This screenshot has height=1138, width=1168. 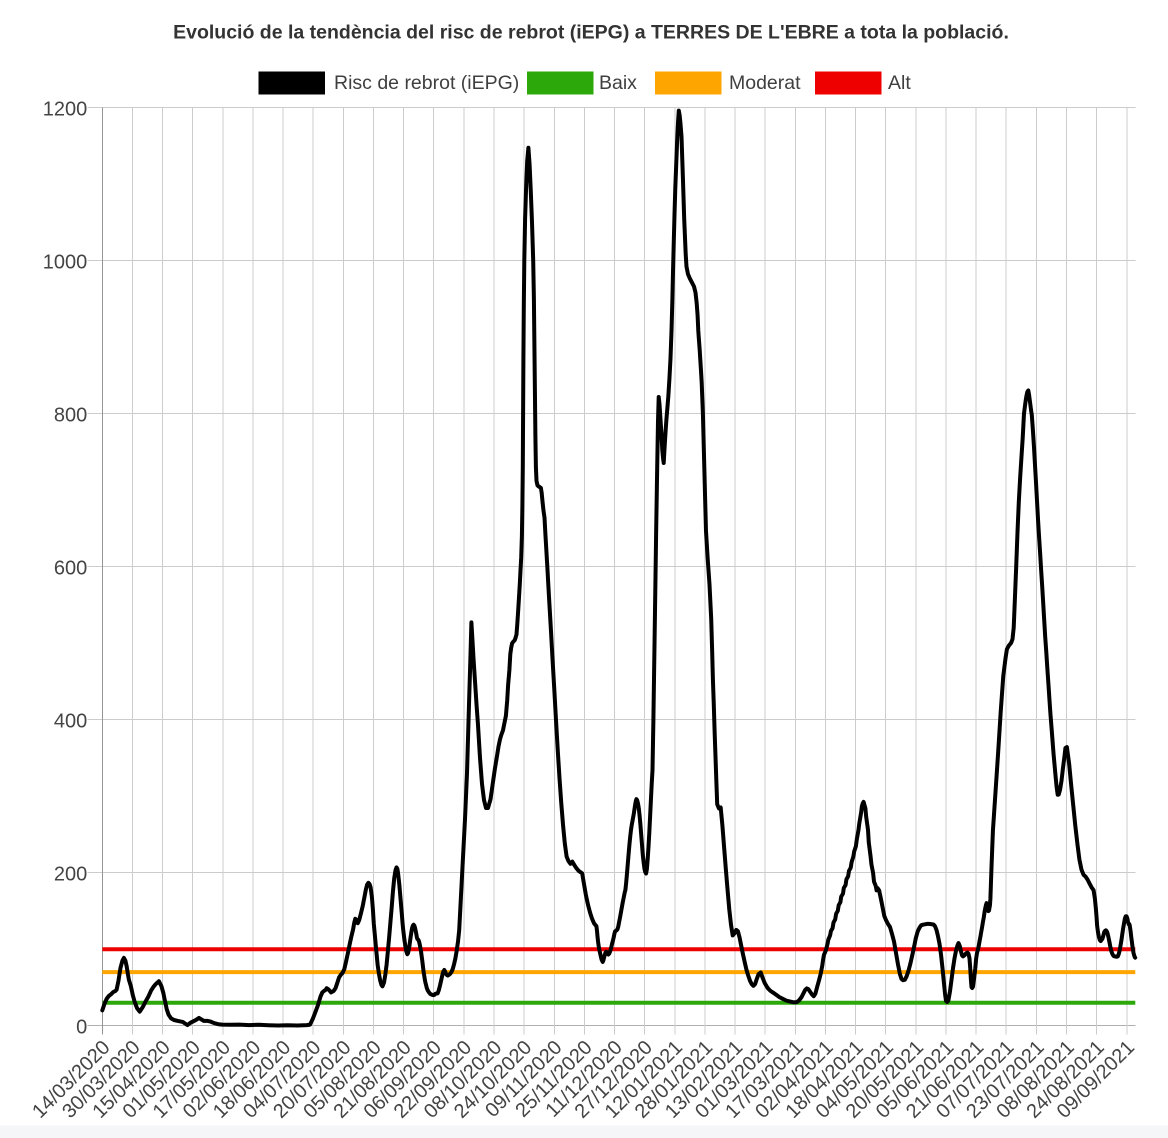 What do you see at coordinates (65, 262) in the screenshot?
I see `svg-text: 1000` at bounding box center [65, 262].